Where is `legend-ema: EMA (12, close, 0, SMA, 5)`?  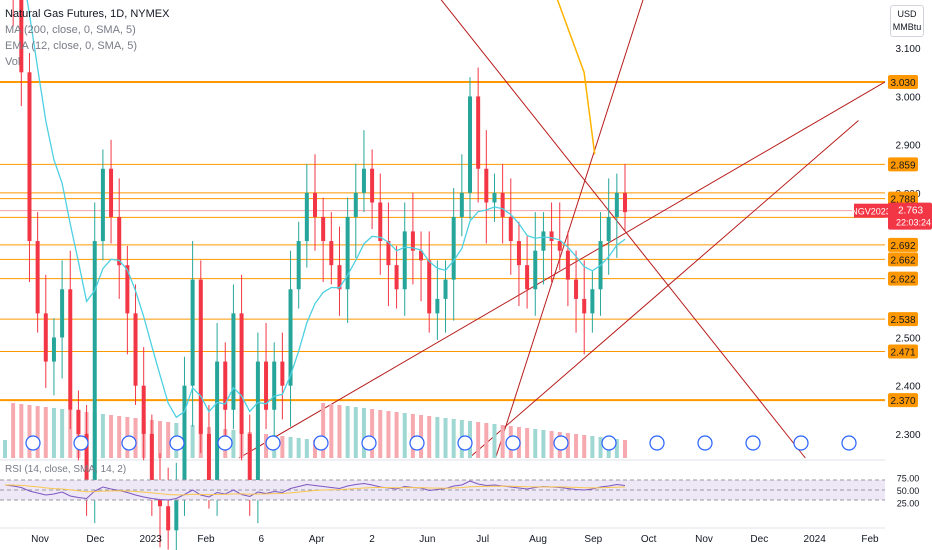 legend-ema: EMA (12, close, 0, SMA, 5) is located at coordinates (71, 46).